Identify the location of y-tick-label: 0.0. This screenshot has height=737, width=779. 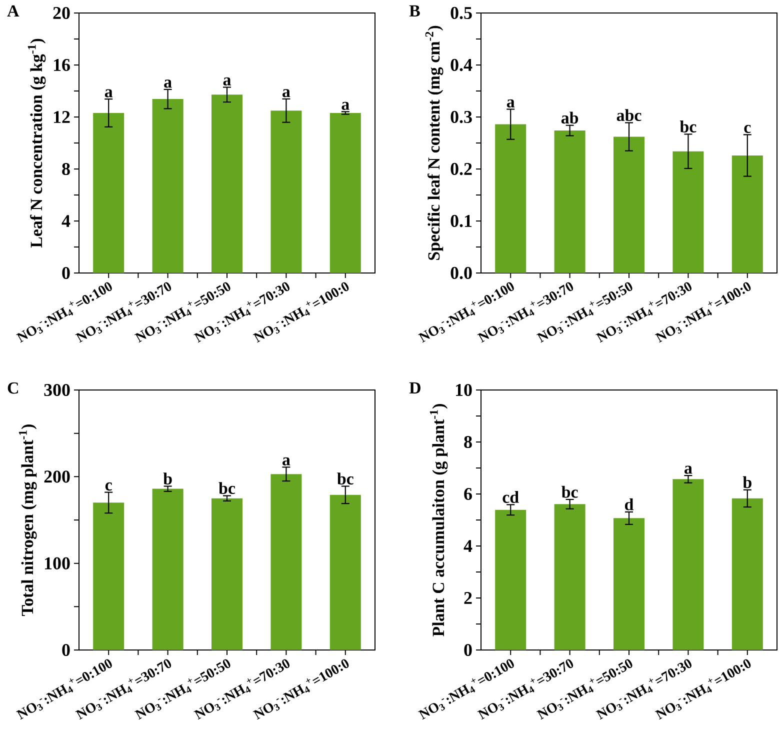
(461, 273).